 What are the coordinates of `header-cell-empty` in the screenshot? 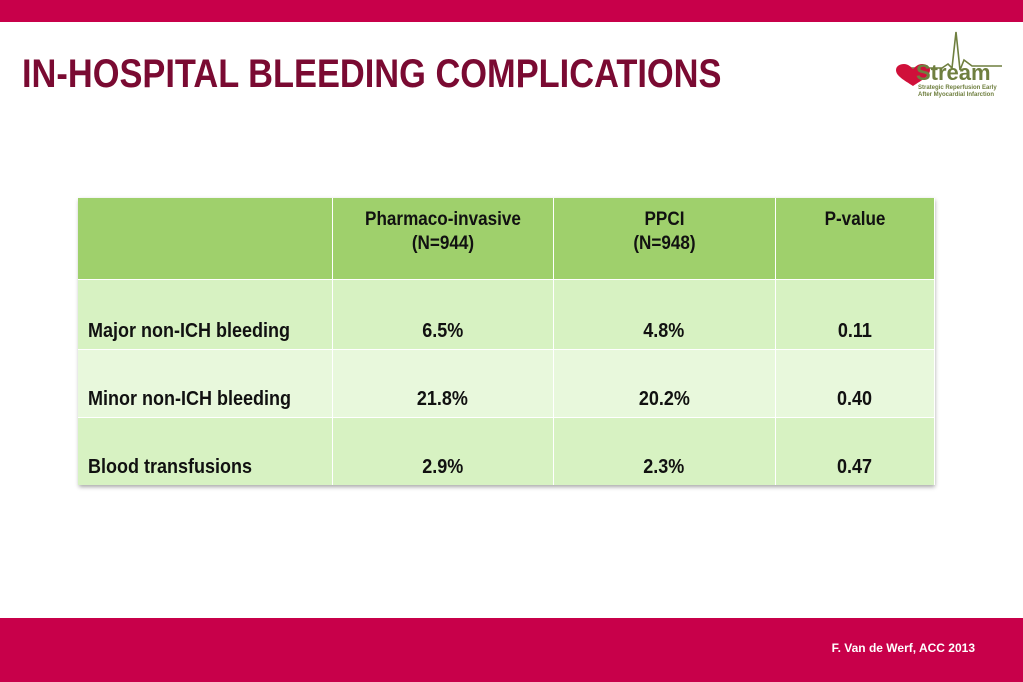 It's located at (205, 239).